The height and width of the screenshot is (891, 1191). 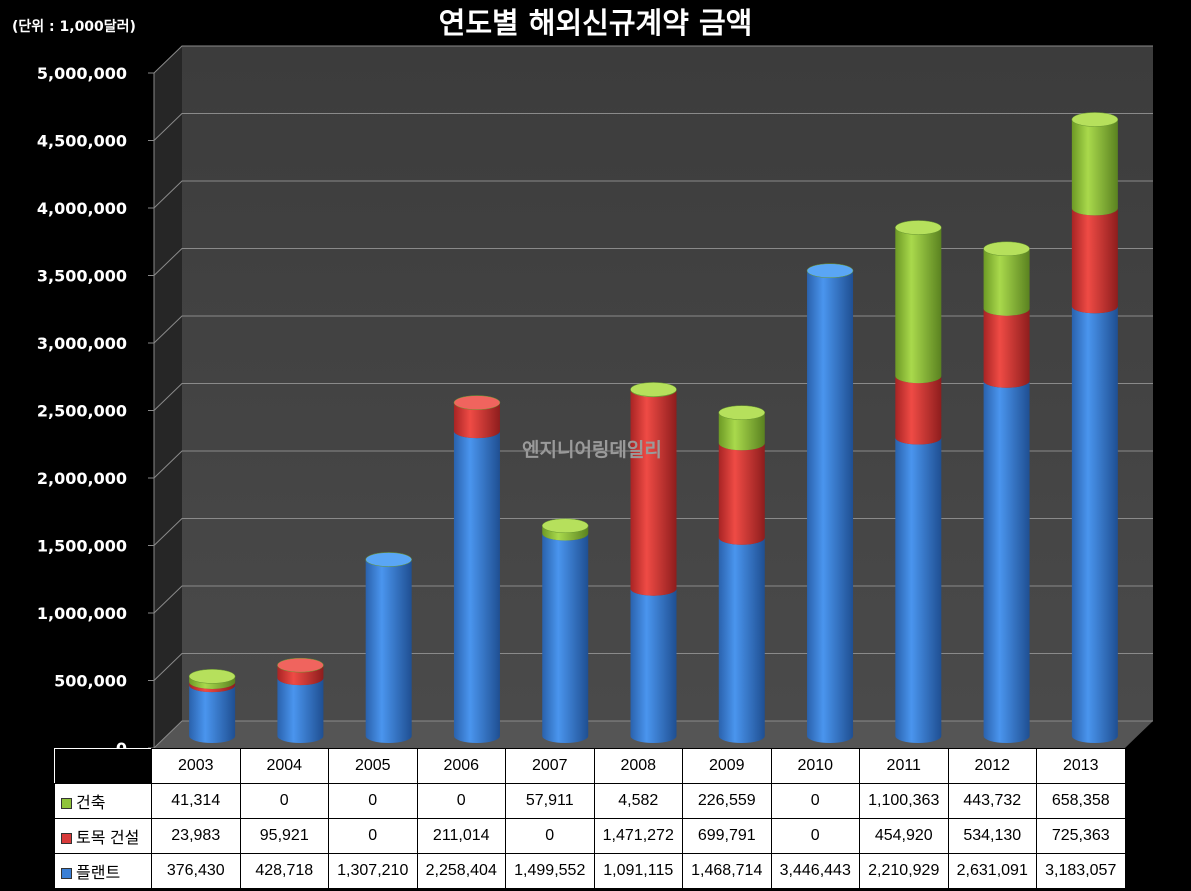 What do you see at coordinates (284, 836) in the screenshot?
I see `table-cell: 95,921` at bounding box center [284, 836].